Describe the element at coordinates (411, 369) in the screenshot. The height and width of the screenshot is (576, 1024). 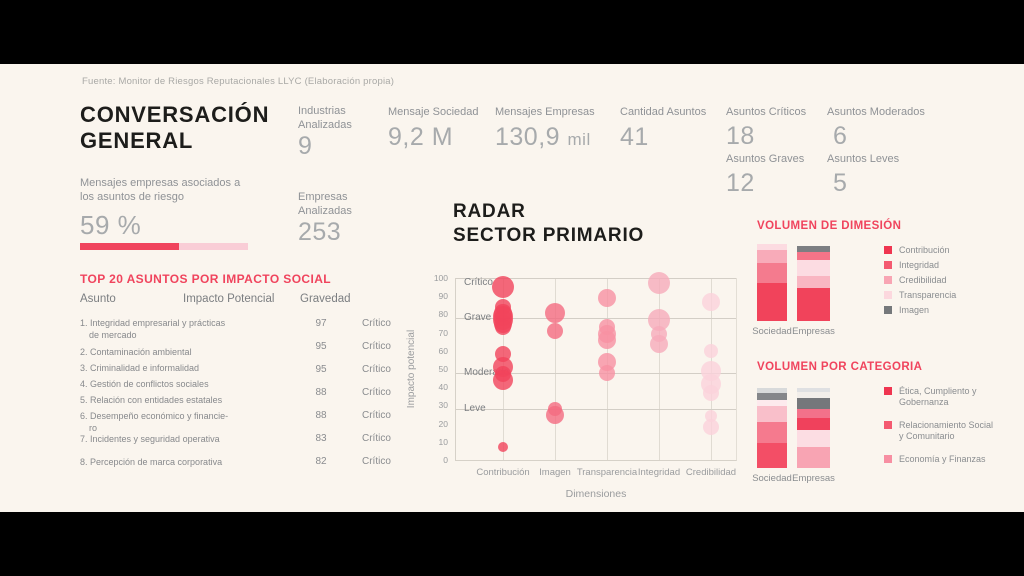
I see `y-axis-label: Impacto potencial` at that location.